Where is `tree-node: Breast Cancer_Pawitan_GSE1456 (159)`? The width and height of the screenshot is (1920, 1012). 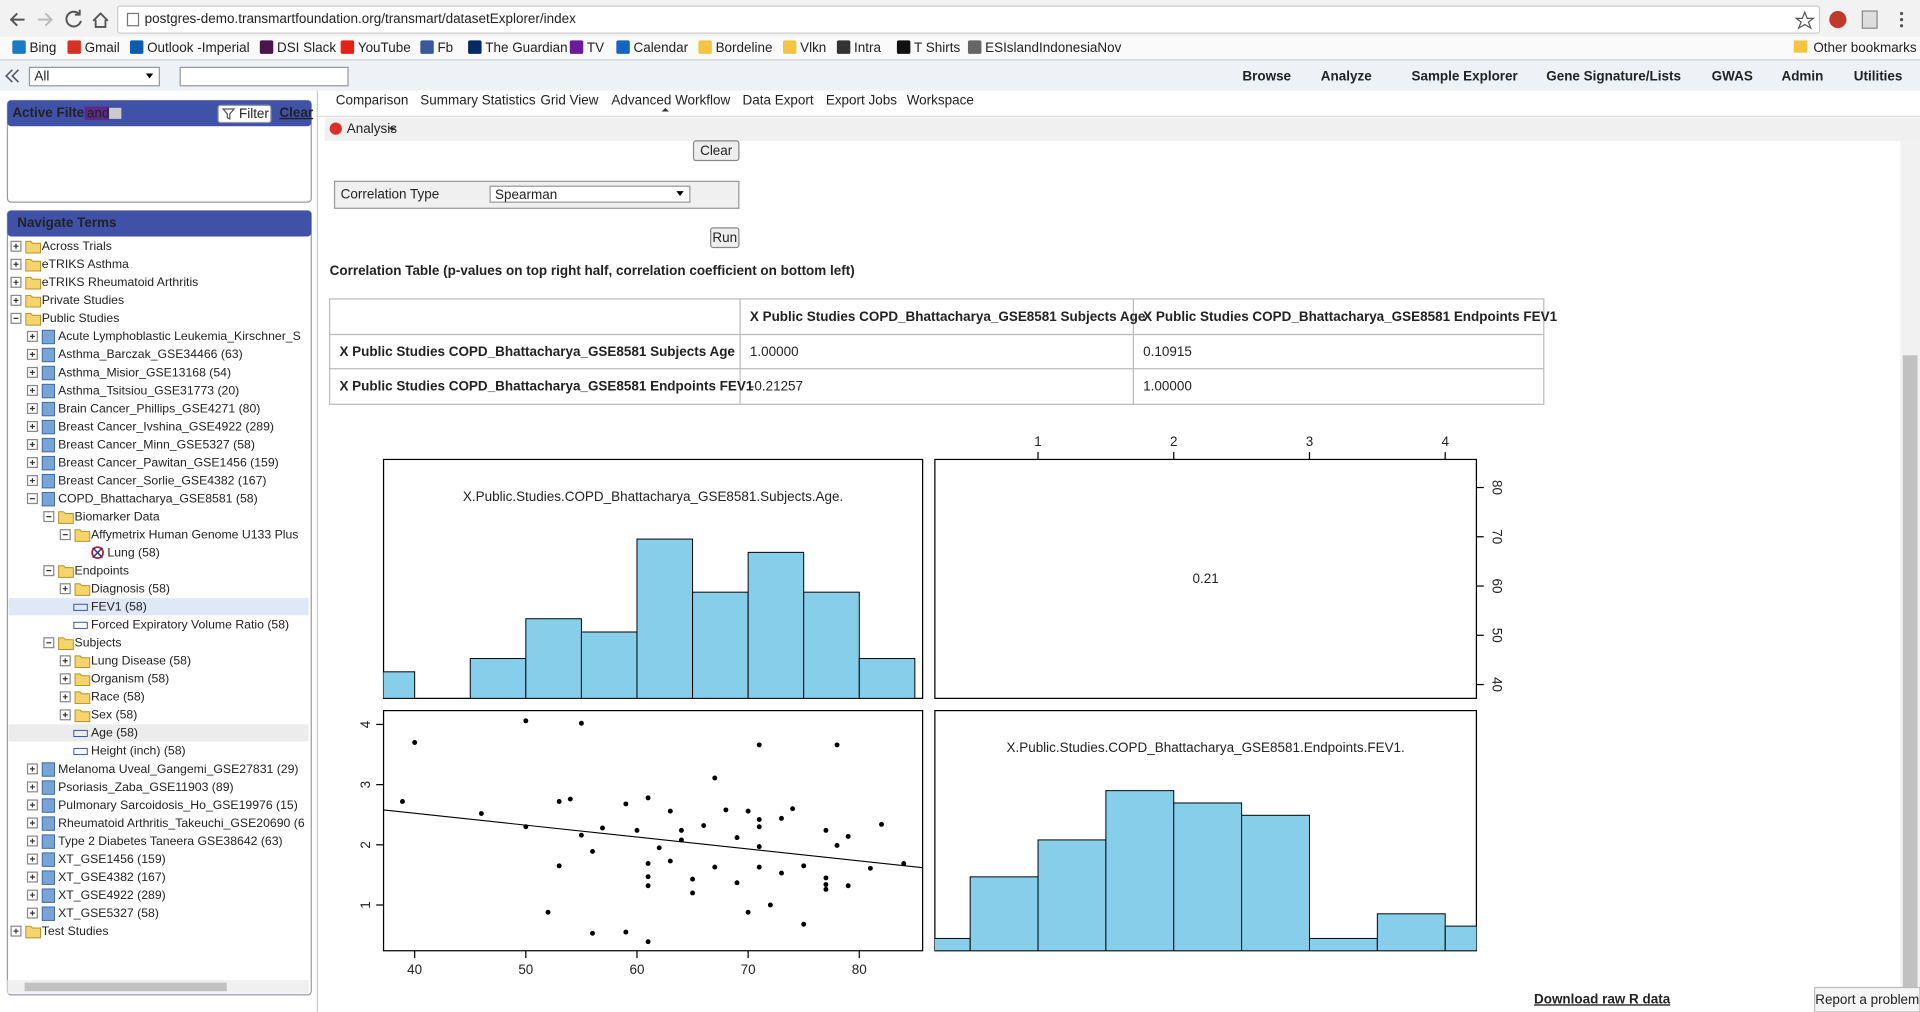 tree-node: Breast Cancer_Pawitan_GSE1456 (159) is located at coordinates (168, 462).